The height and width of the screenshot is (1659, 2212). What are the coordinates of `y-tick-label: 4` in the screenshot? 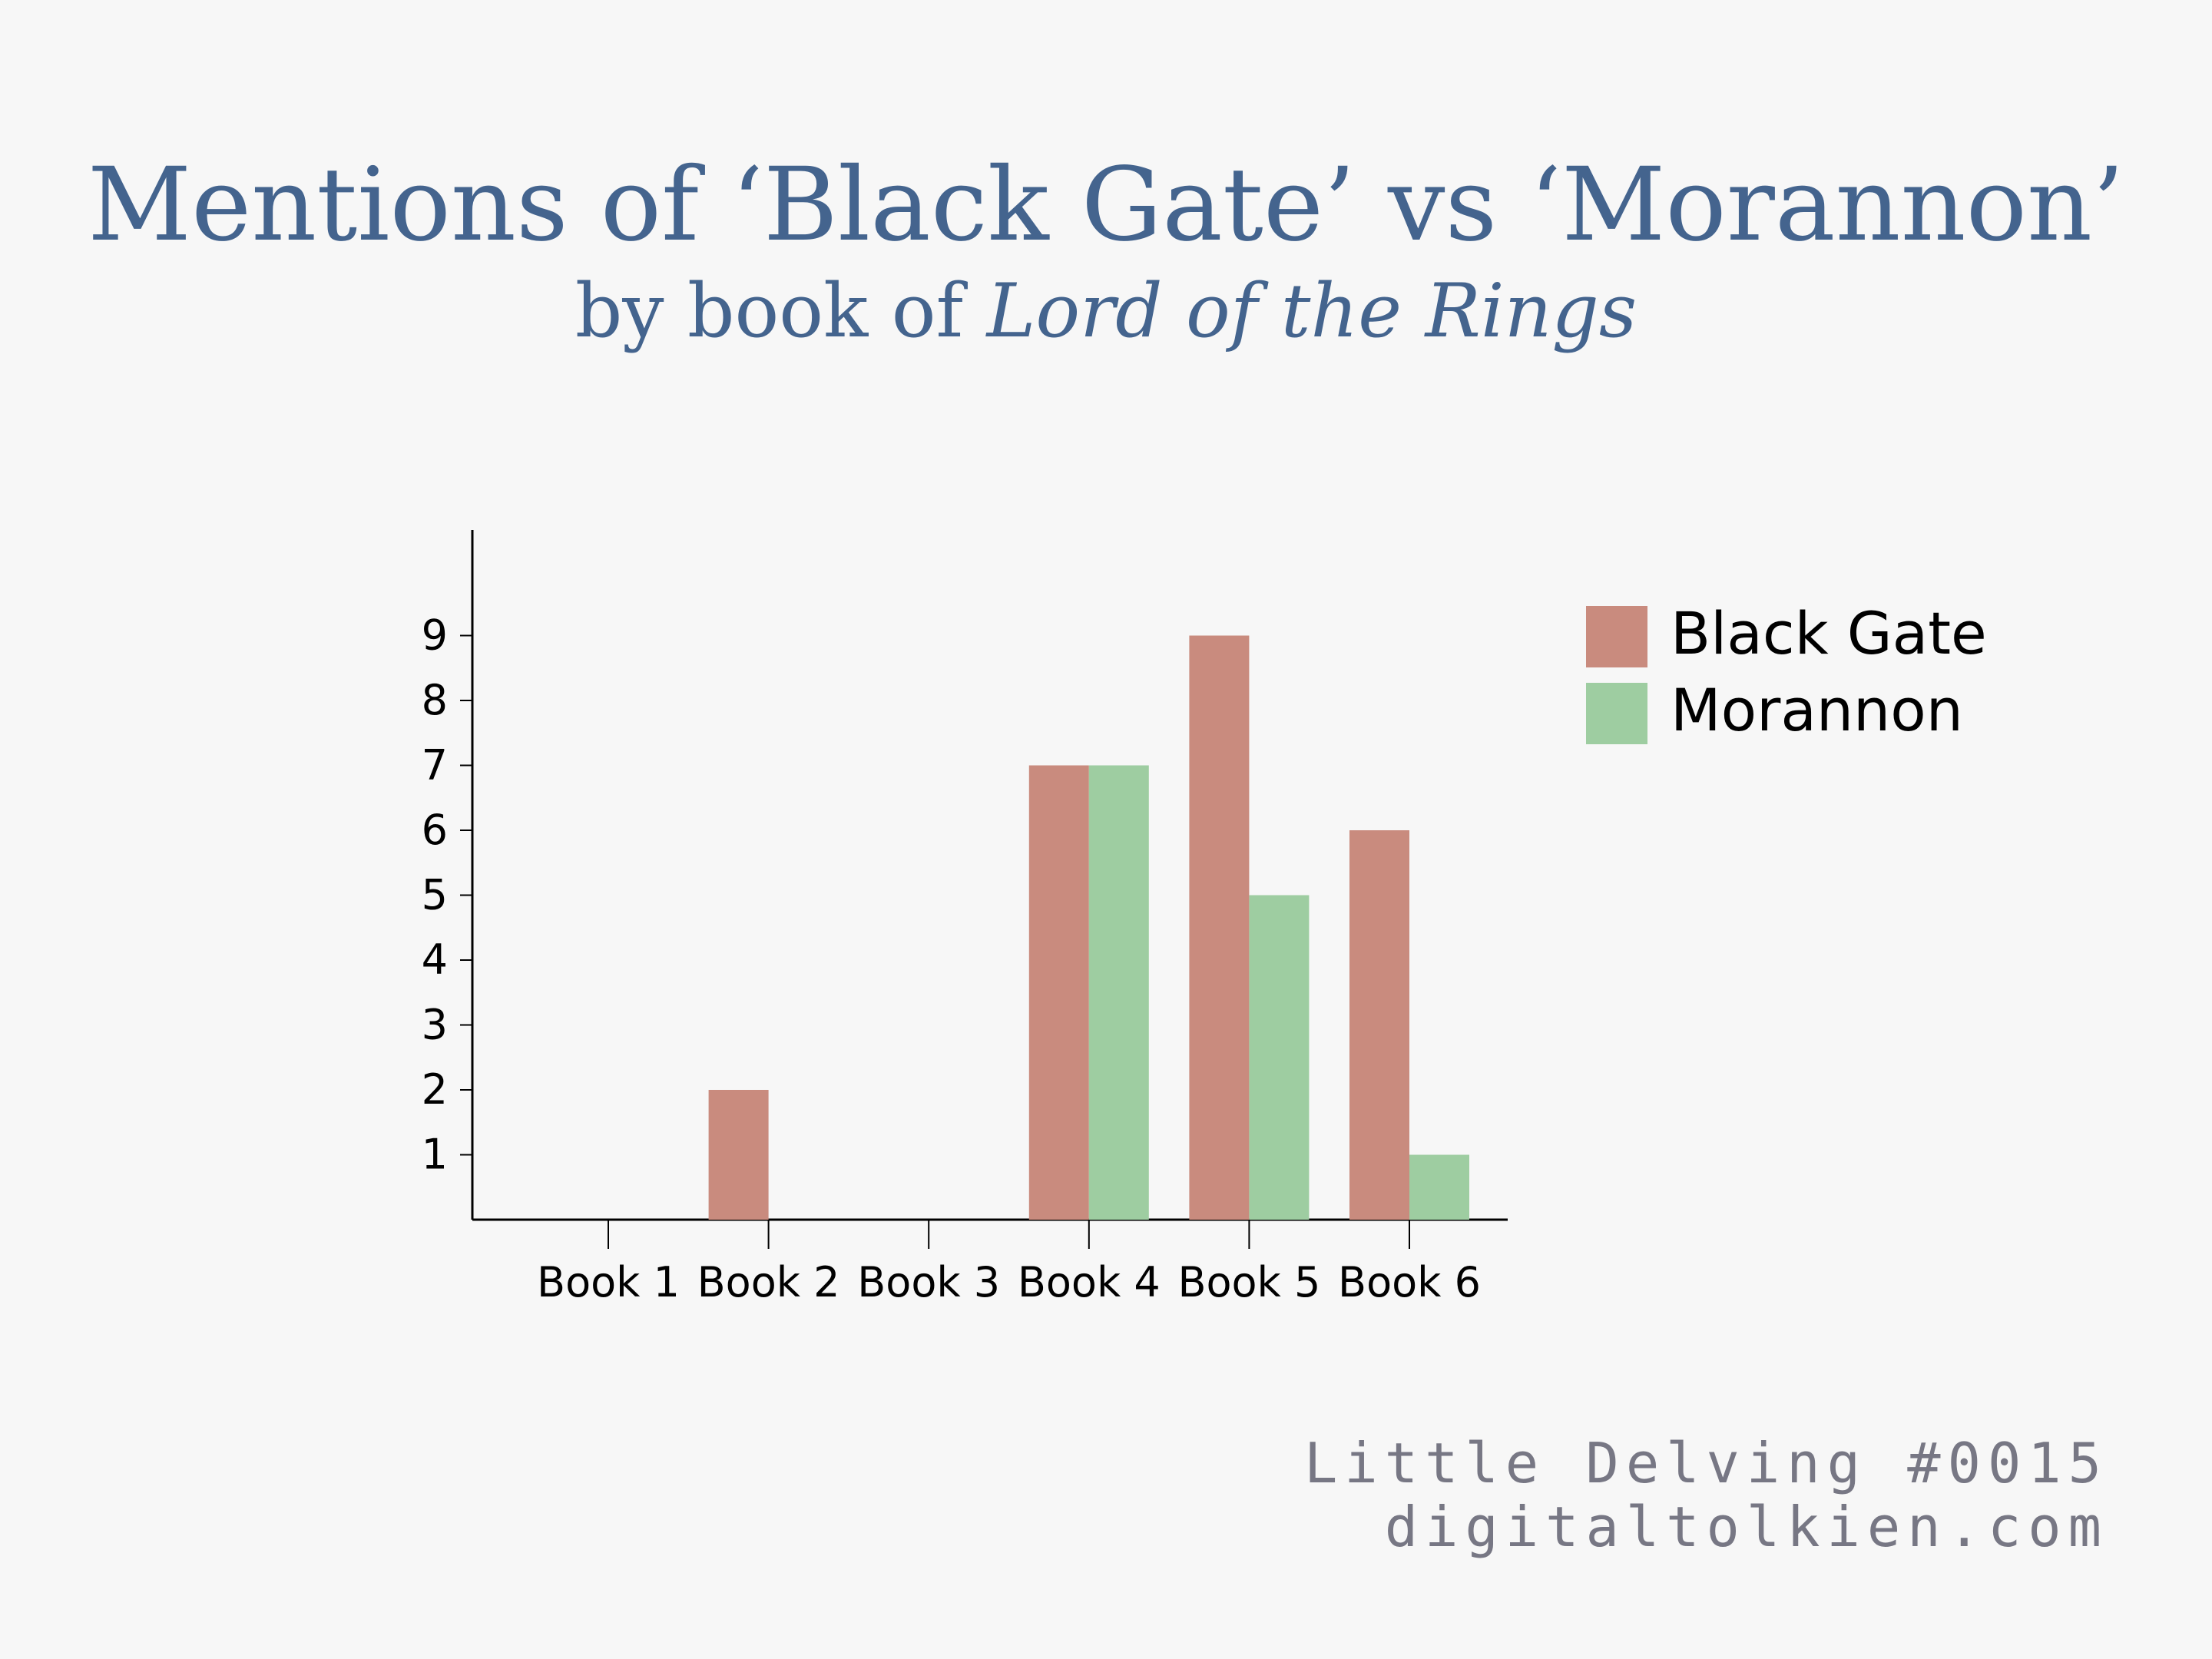 It's located at (435, 959).